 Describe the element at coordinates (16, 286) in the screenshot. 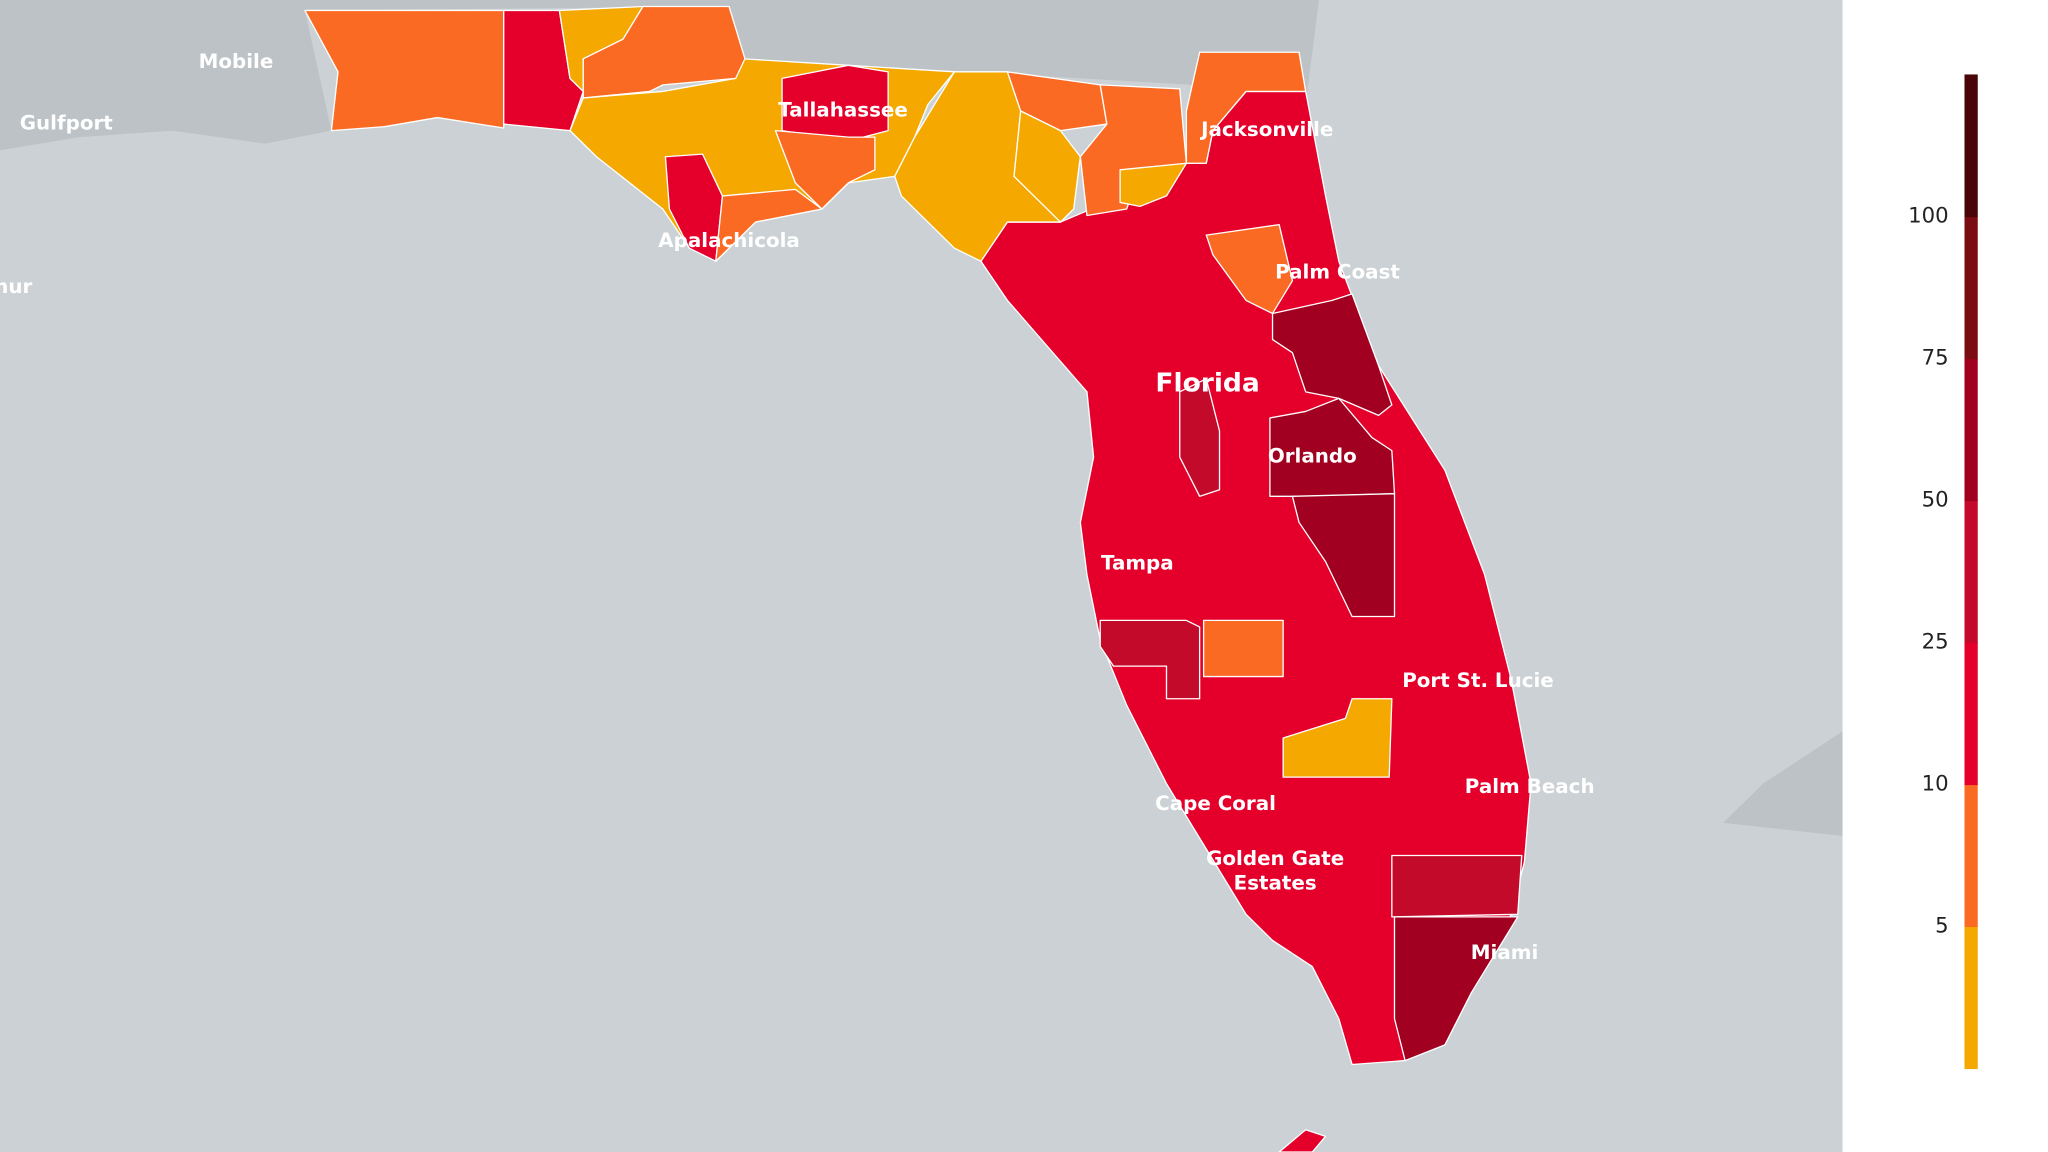

I see `city-label: hur` at that location.